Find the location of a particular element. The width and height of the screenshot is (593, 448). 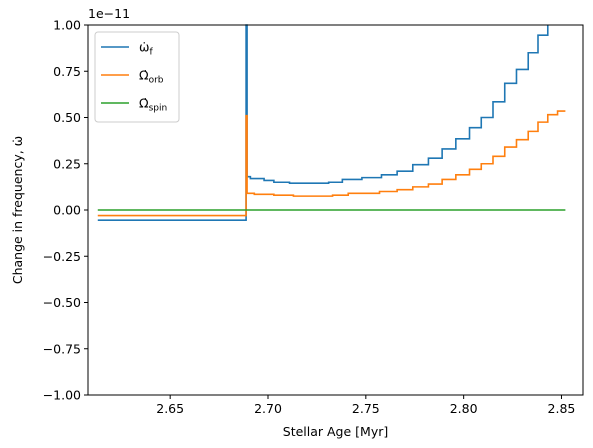

x-axis-ticks: 2.65 2.70 2.75 2.80 2.85 is located at coordinates (365, 405).